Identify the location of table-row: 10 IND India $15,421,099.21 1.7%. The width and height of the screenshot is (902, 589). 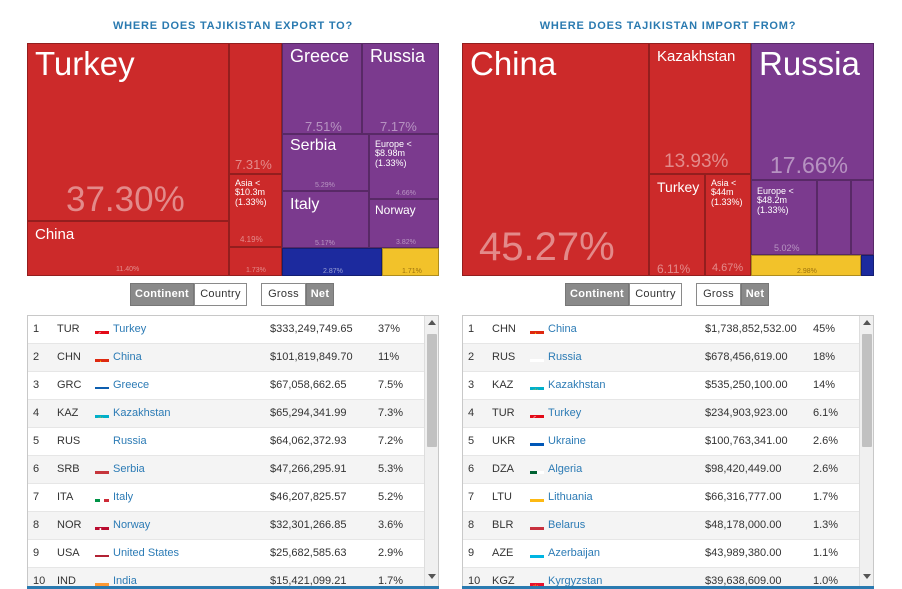
(226, 578).